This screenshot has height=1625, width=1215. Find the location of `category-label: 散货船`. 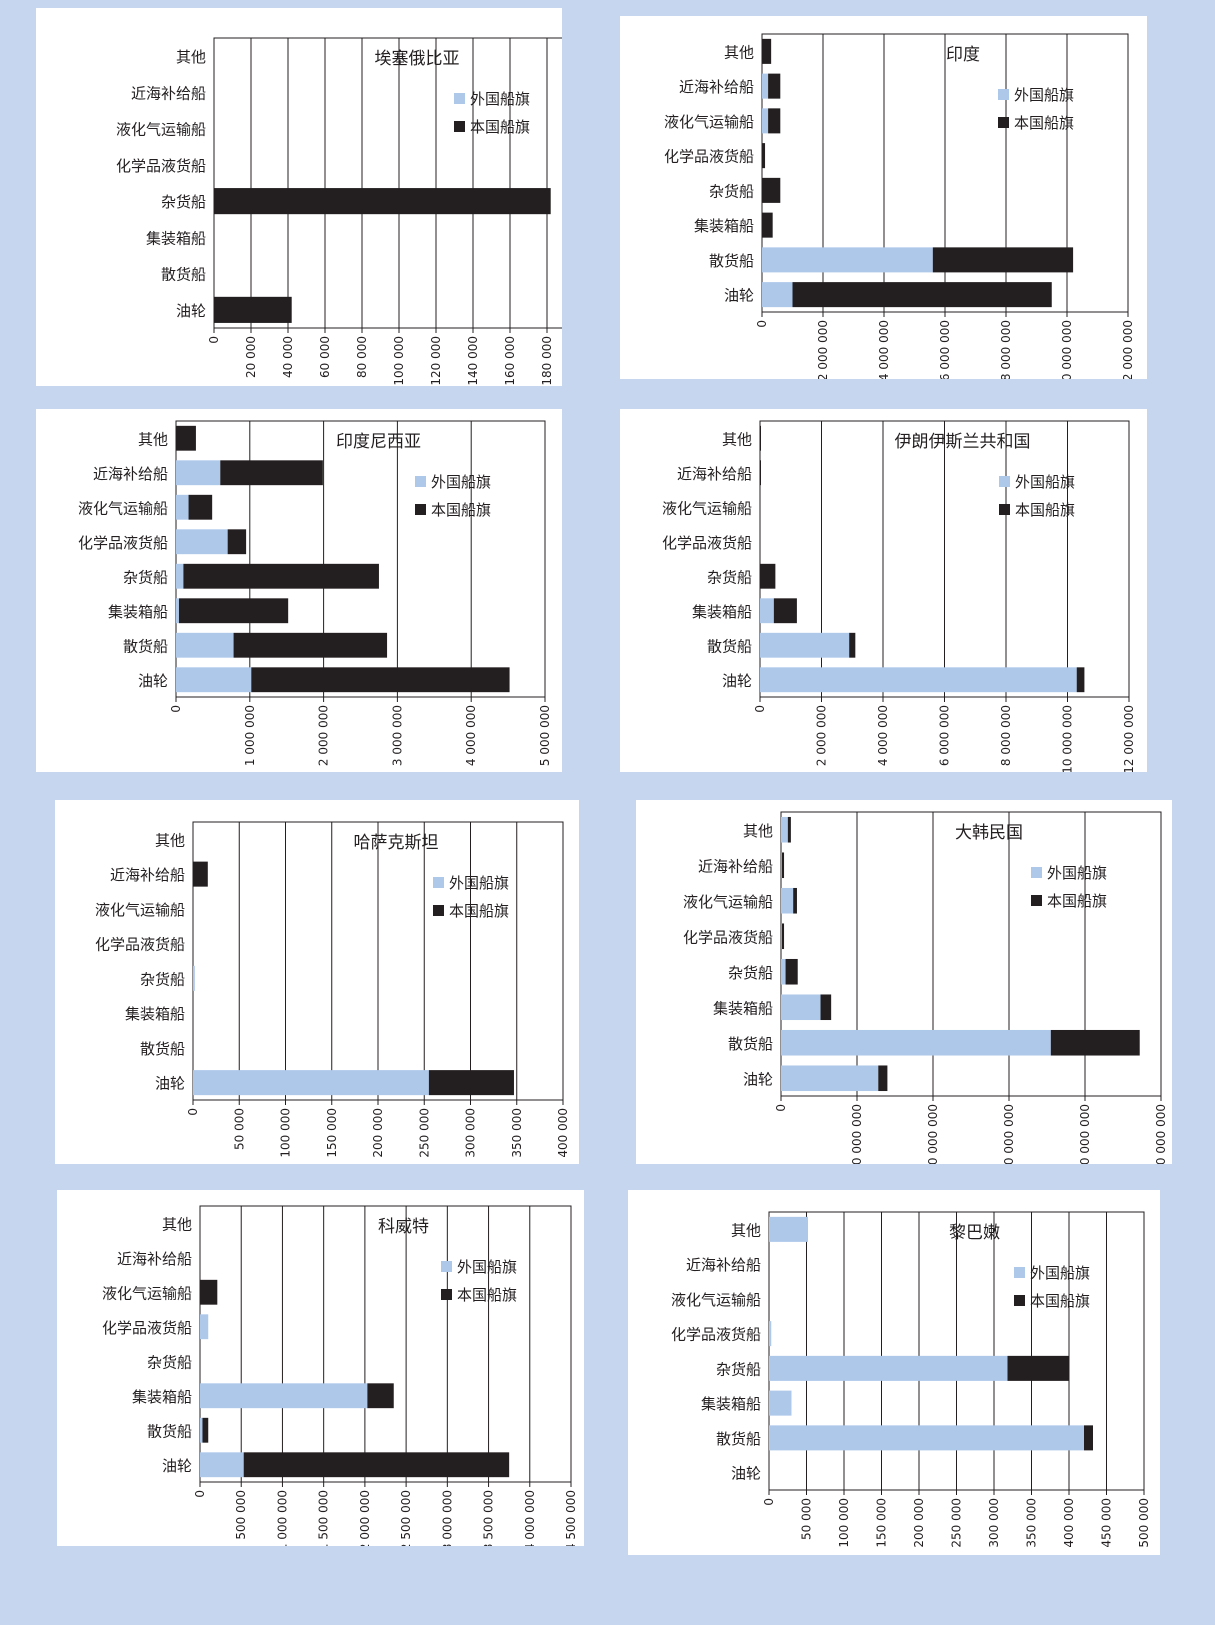

category-label: 散货船 is located at coordinates (145, 646).